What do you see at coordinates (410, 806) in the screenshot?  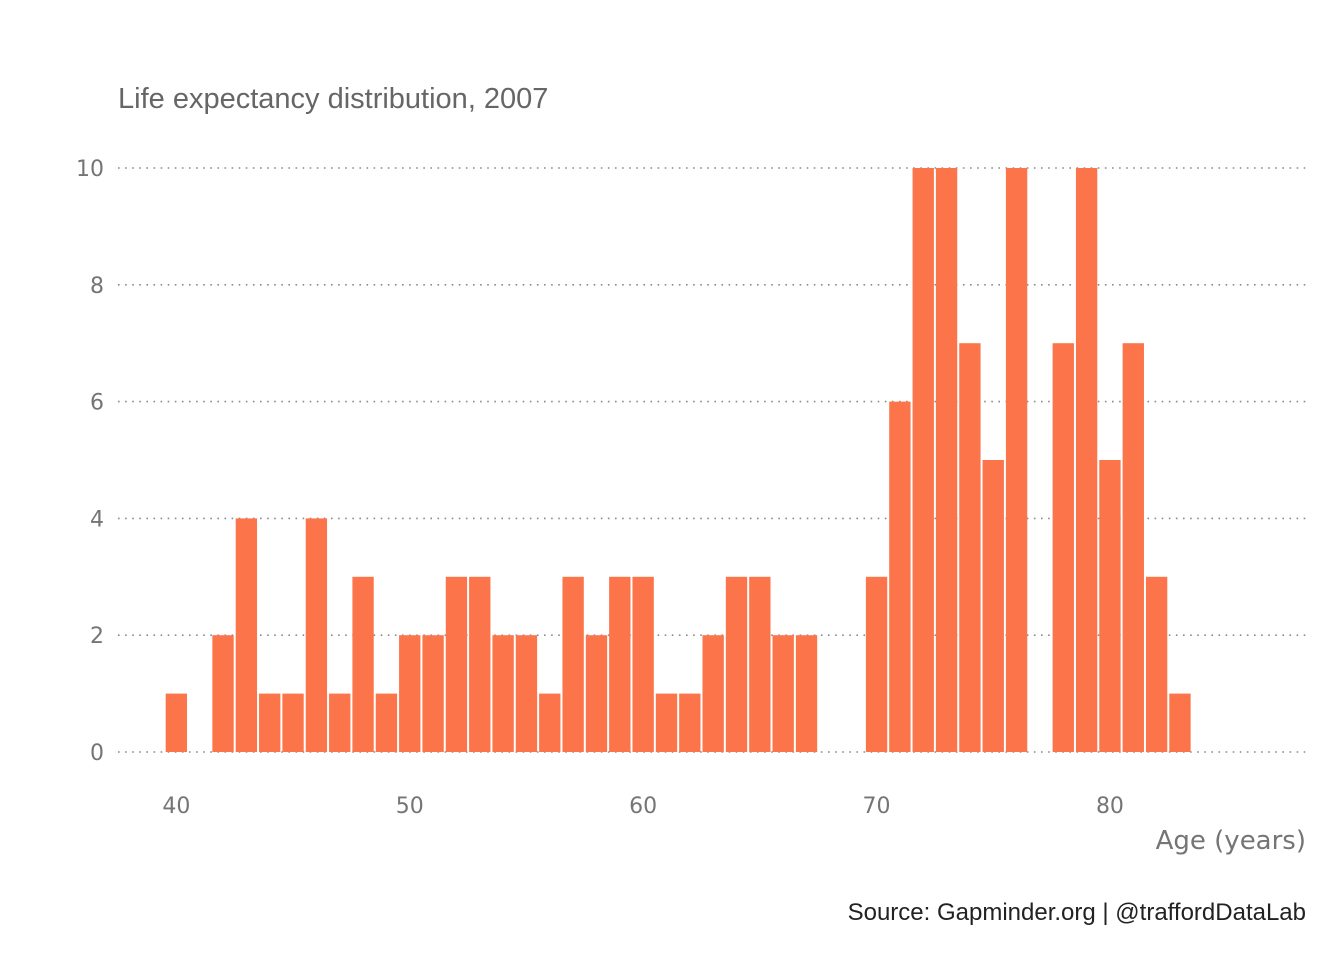 I see `x-tick-label: 50` at bounding box center [410, 806].